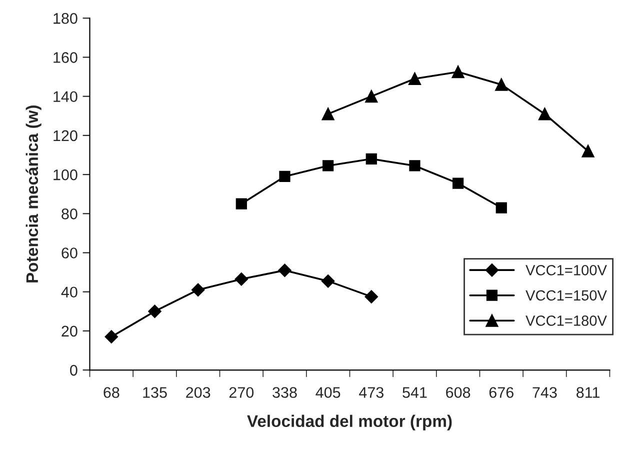 The height and width of the screenshot is (454, 619). I want to click on x-tick-label: 135, so click(155, 392).